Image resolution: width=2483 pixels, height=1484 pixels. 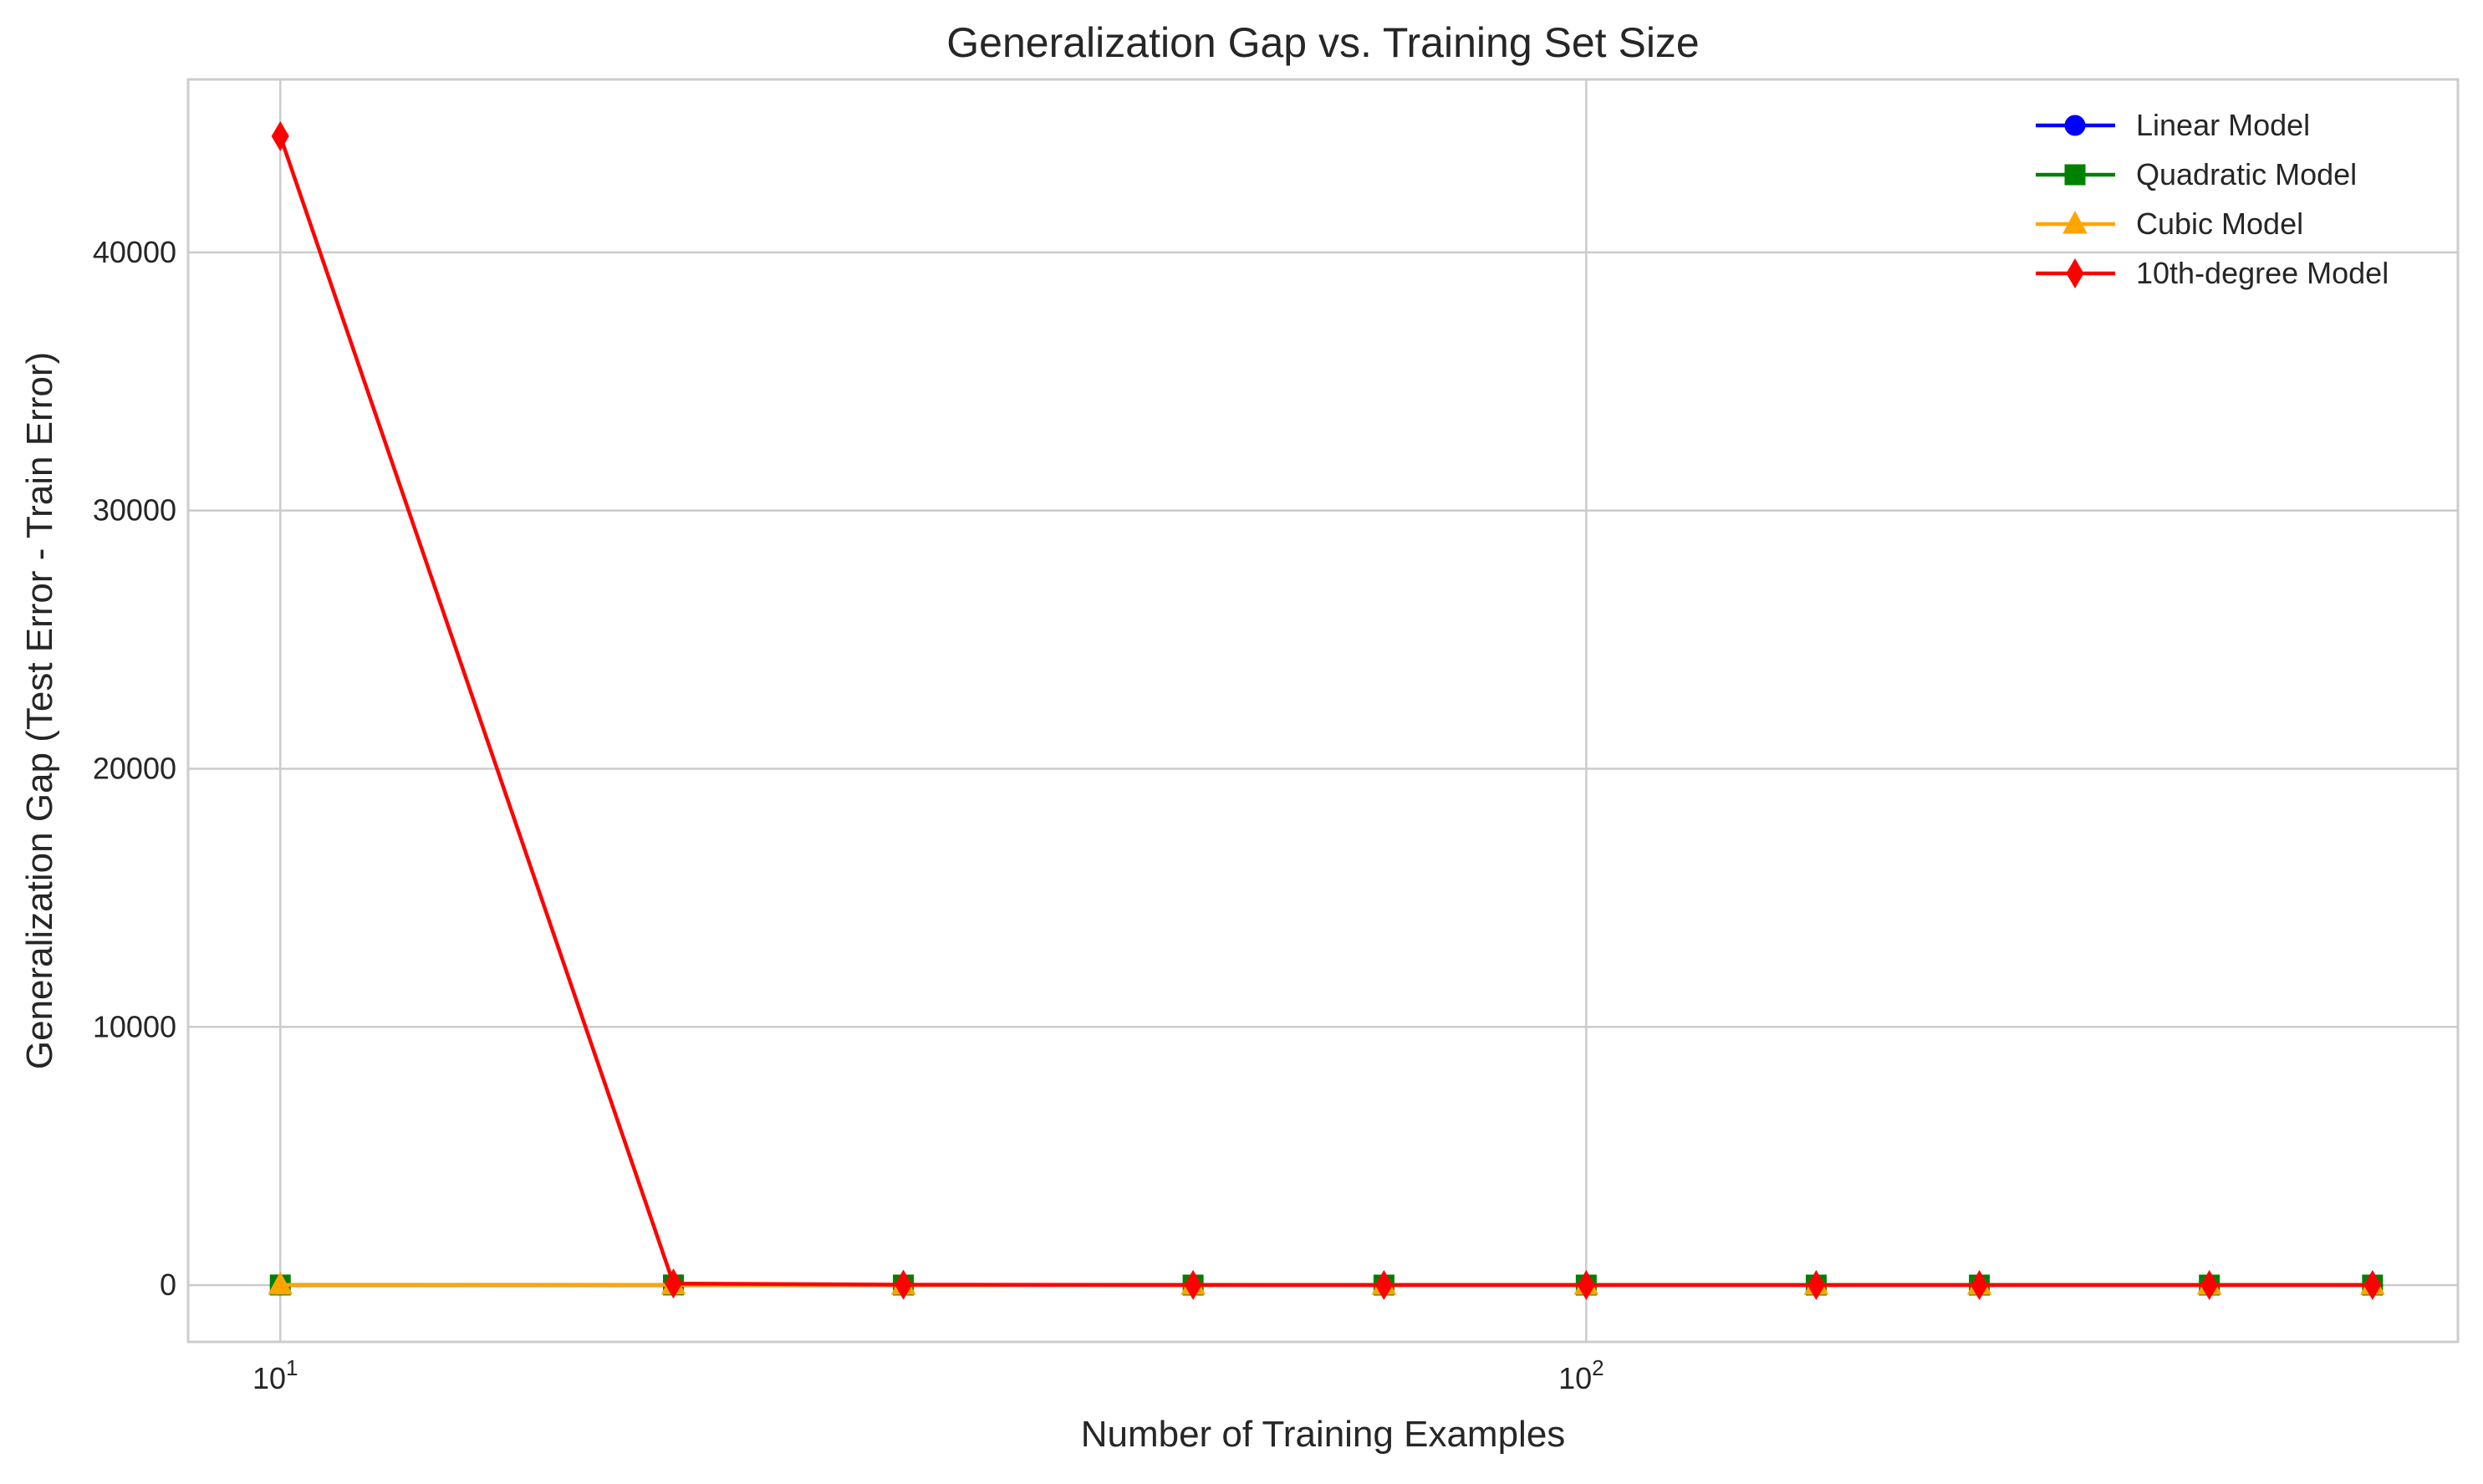 What do you see at coordinates (2262, 273) in the screenshot?
I see `legend-label: 10th-degree Model` at bounding box center [2262, 273].